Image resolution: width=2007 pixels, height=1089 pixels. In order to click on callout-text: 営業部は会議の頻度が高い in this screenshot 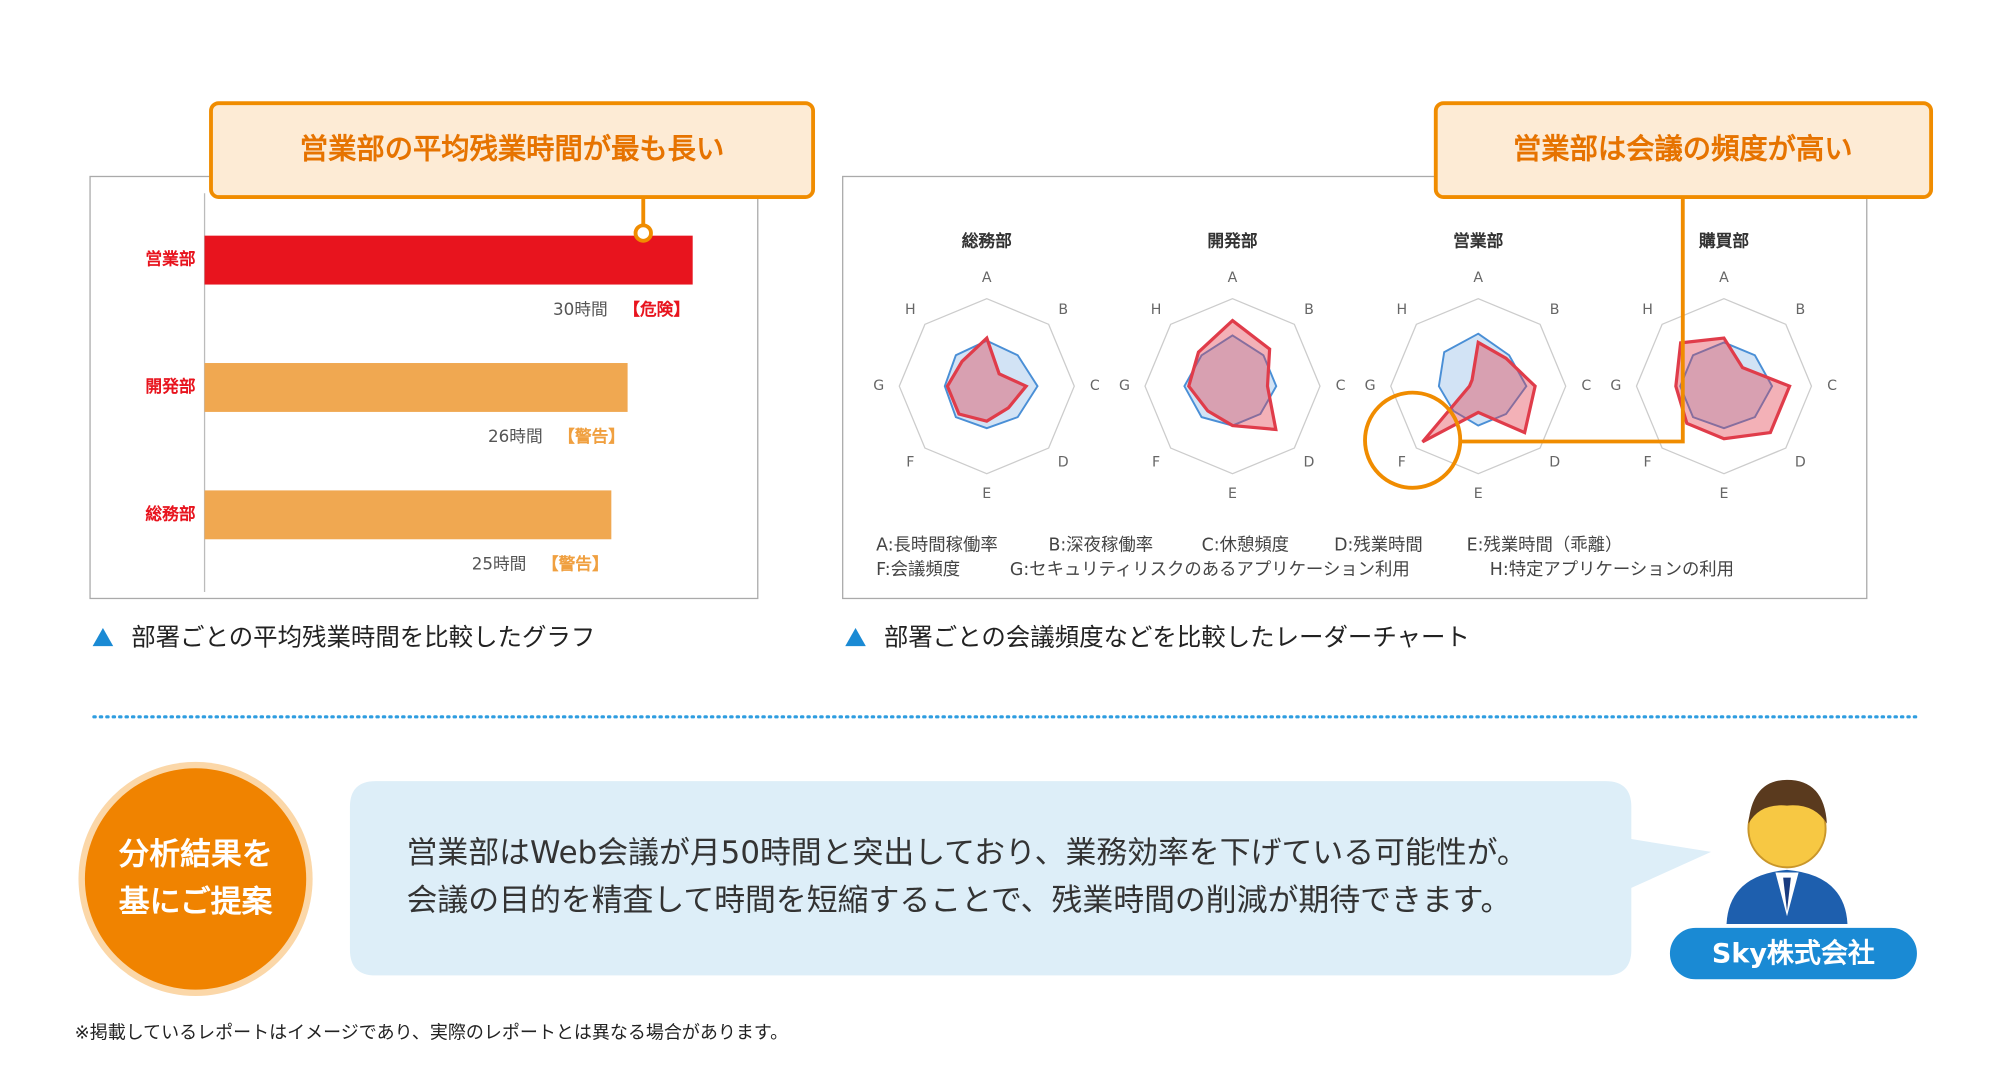, I will do `click(1683, 149)`.